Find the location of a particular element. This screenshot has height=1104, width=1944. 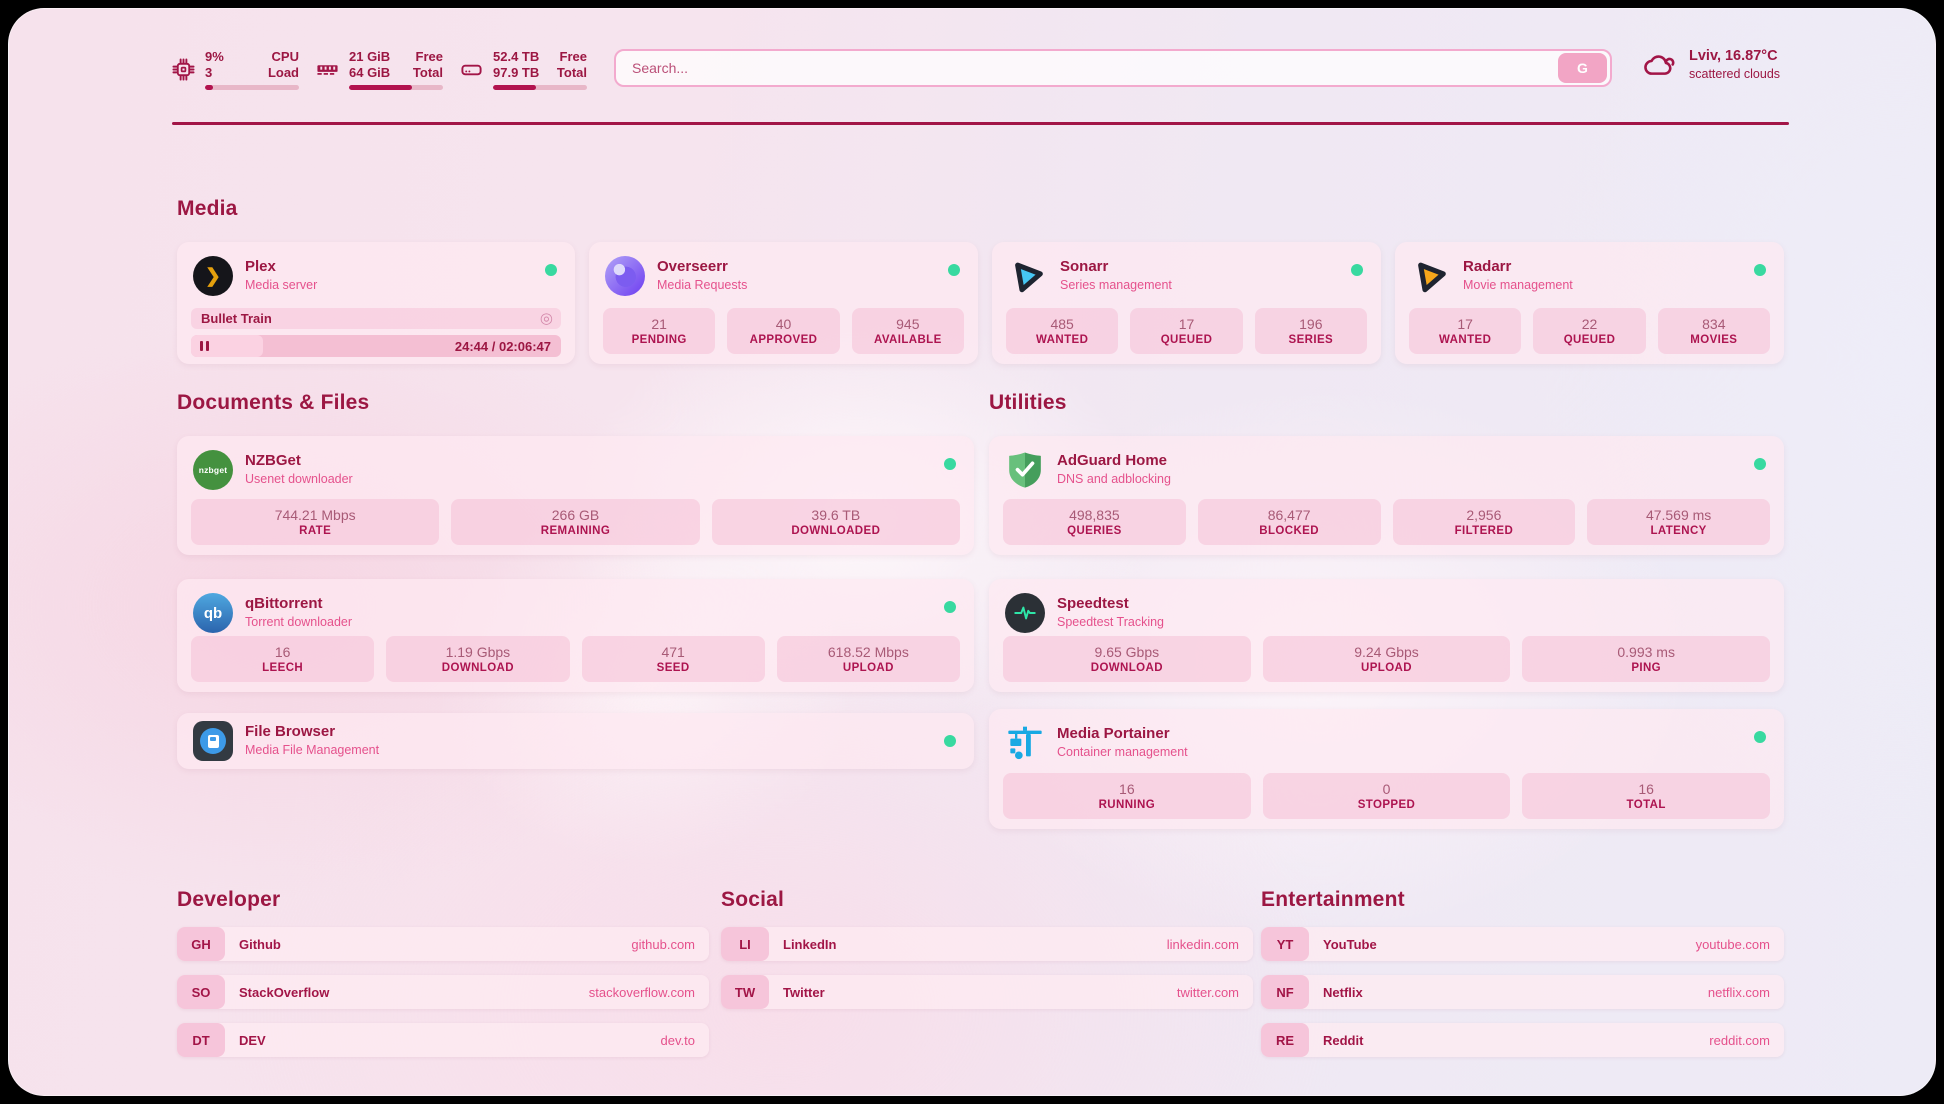

memory-stat: 21 GiB Free 64 GiB Total is located at coordinates (379, 69).